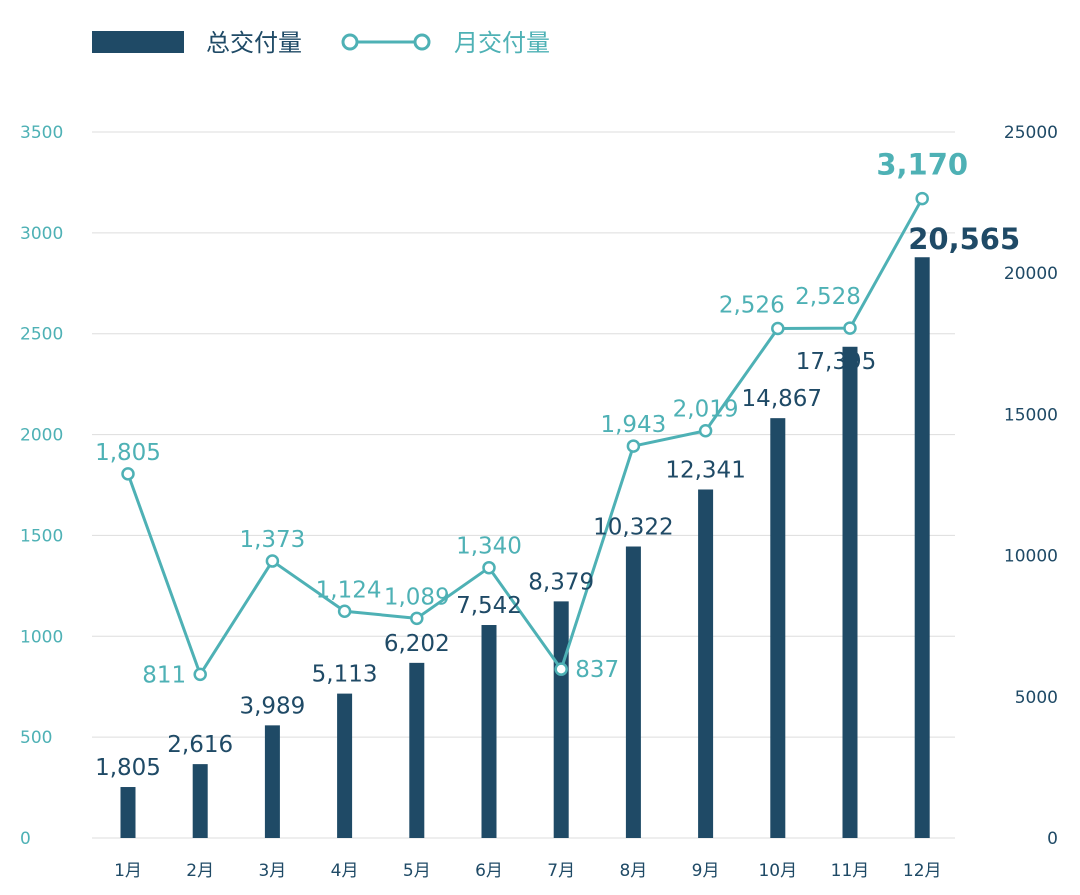 The image size is (1080, 895). Describe the element at coordinates (489, 871) in the screenshot. I see `x-tick-label: 6月` at that location.